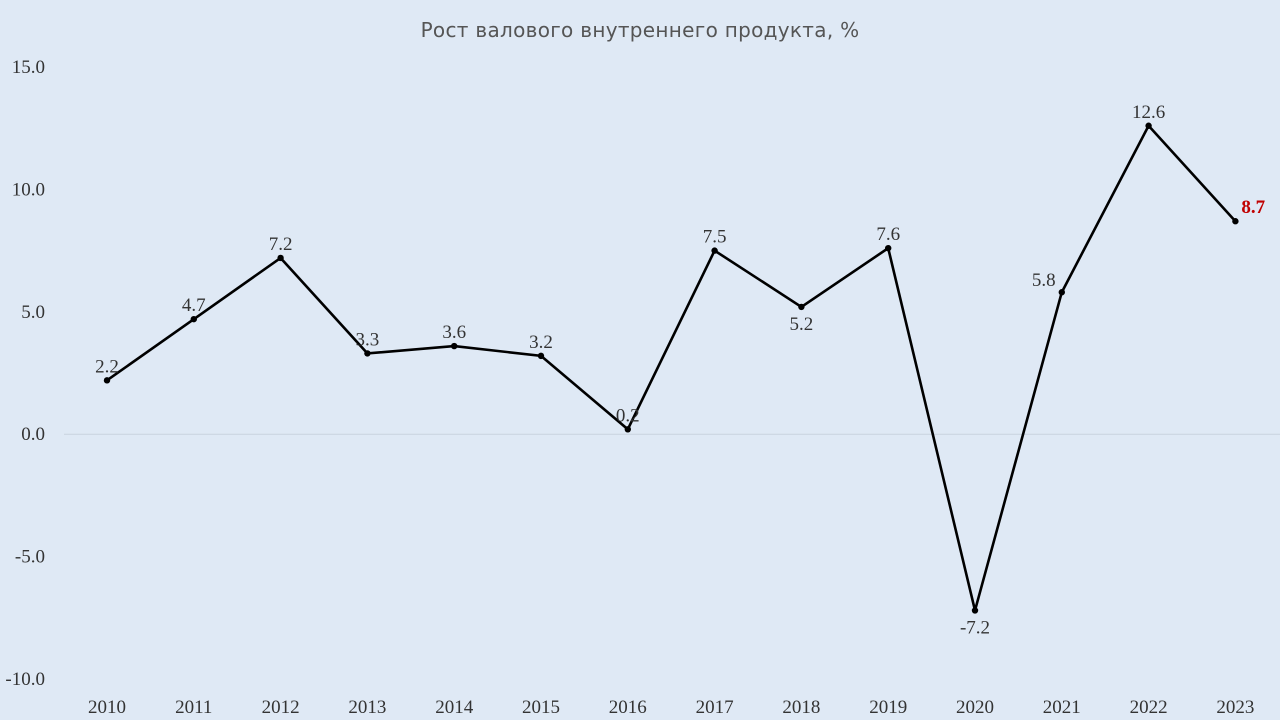  Describe the element at coordinates (640, 30) in the screenshot. I see `chart-title: Рост валового внутреннего продукта, %` at that location.